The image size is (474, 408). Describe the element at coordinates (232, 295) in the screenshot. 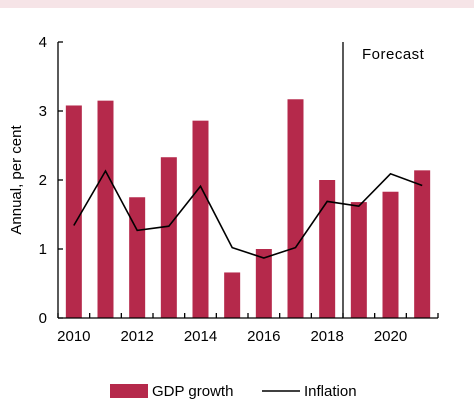

I see `bar-gdp-2015` at that location.